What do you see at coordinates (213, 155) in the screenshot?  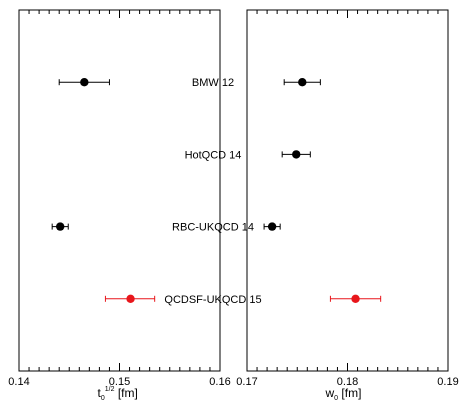 I see `collaboration-label: HotQCD 14` at bounding box center [213, 155].